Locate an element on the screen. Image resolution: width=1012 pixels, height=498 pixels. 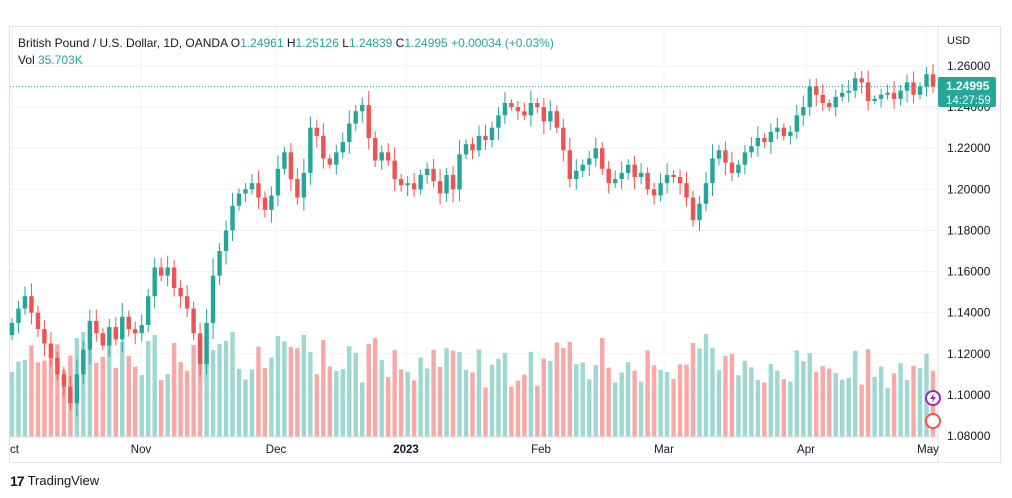
tradingview-logo-icon: 17 is located at coordinates (17, 481).